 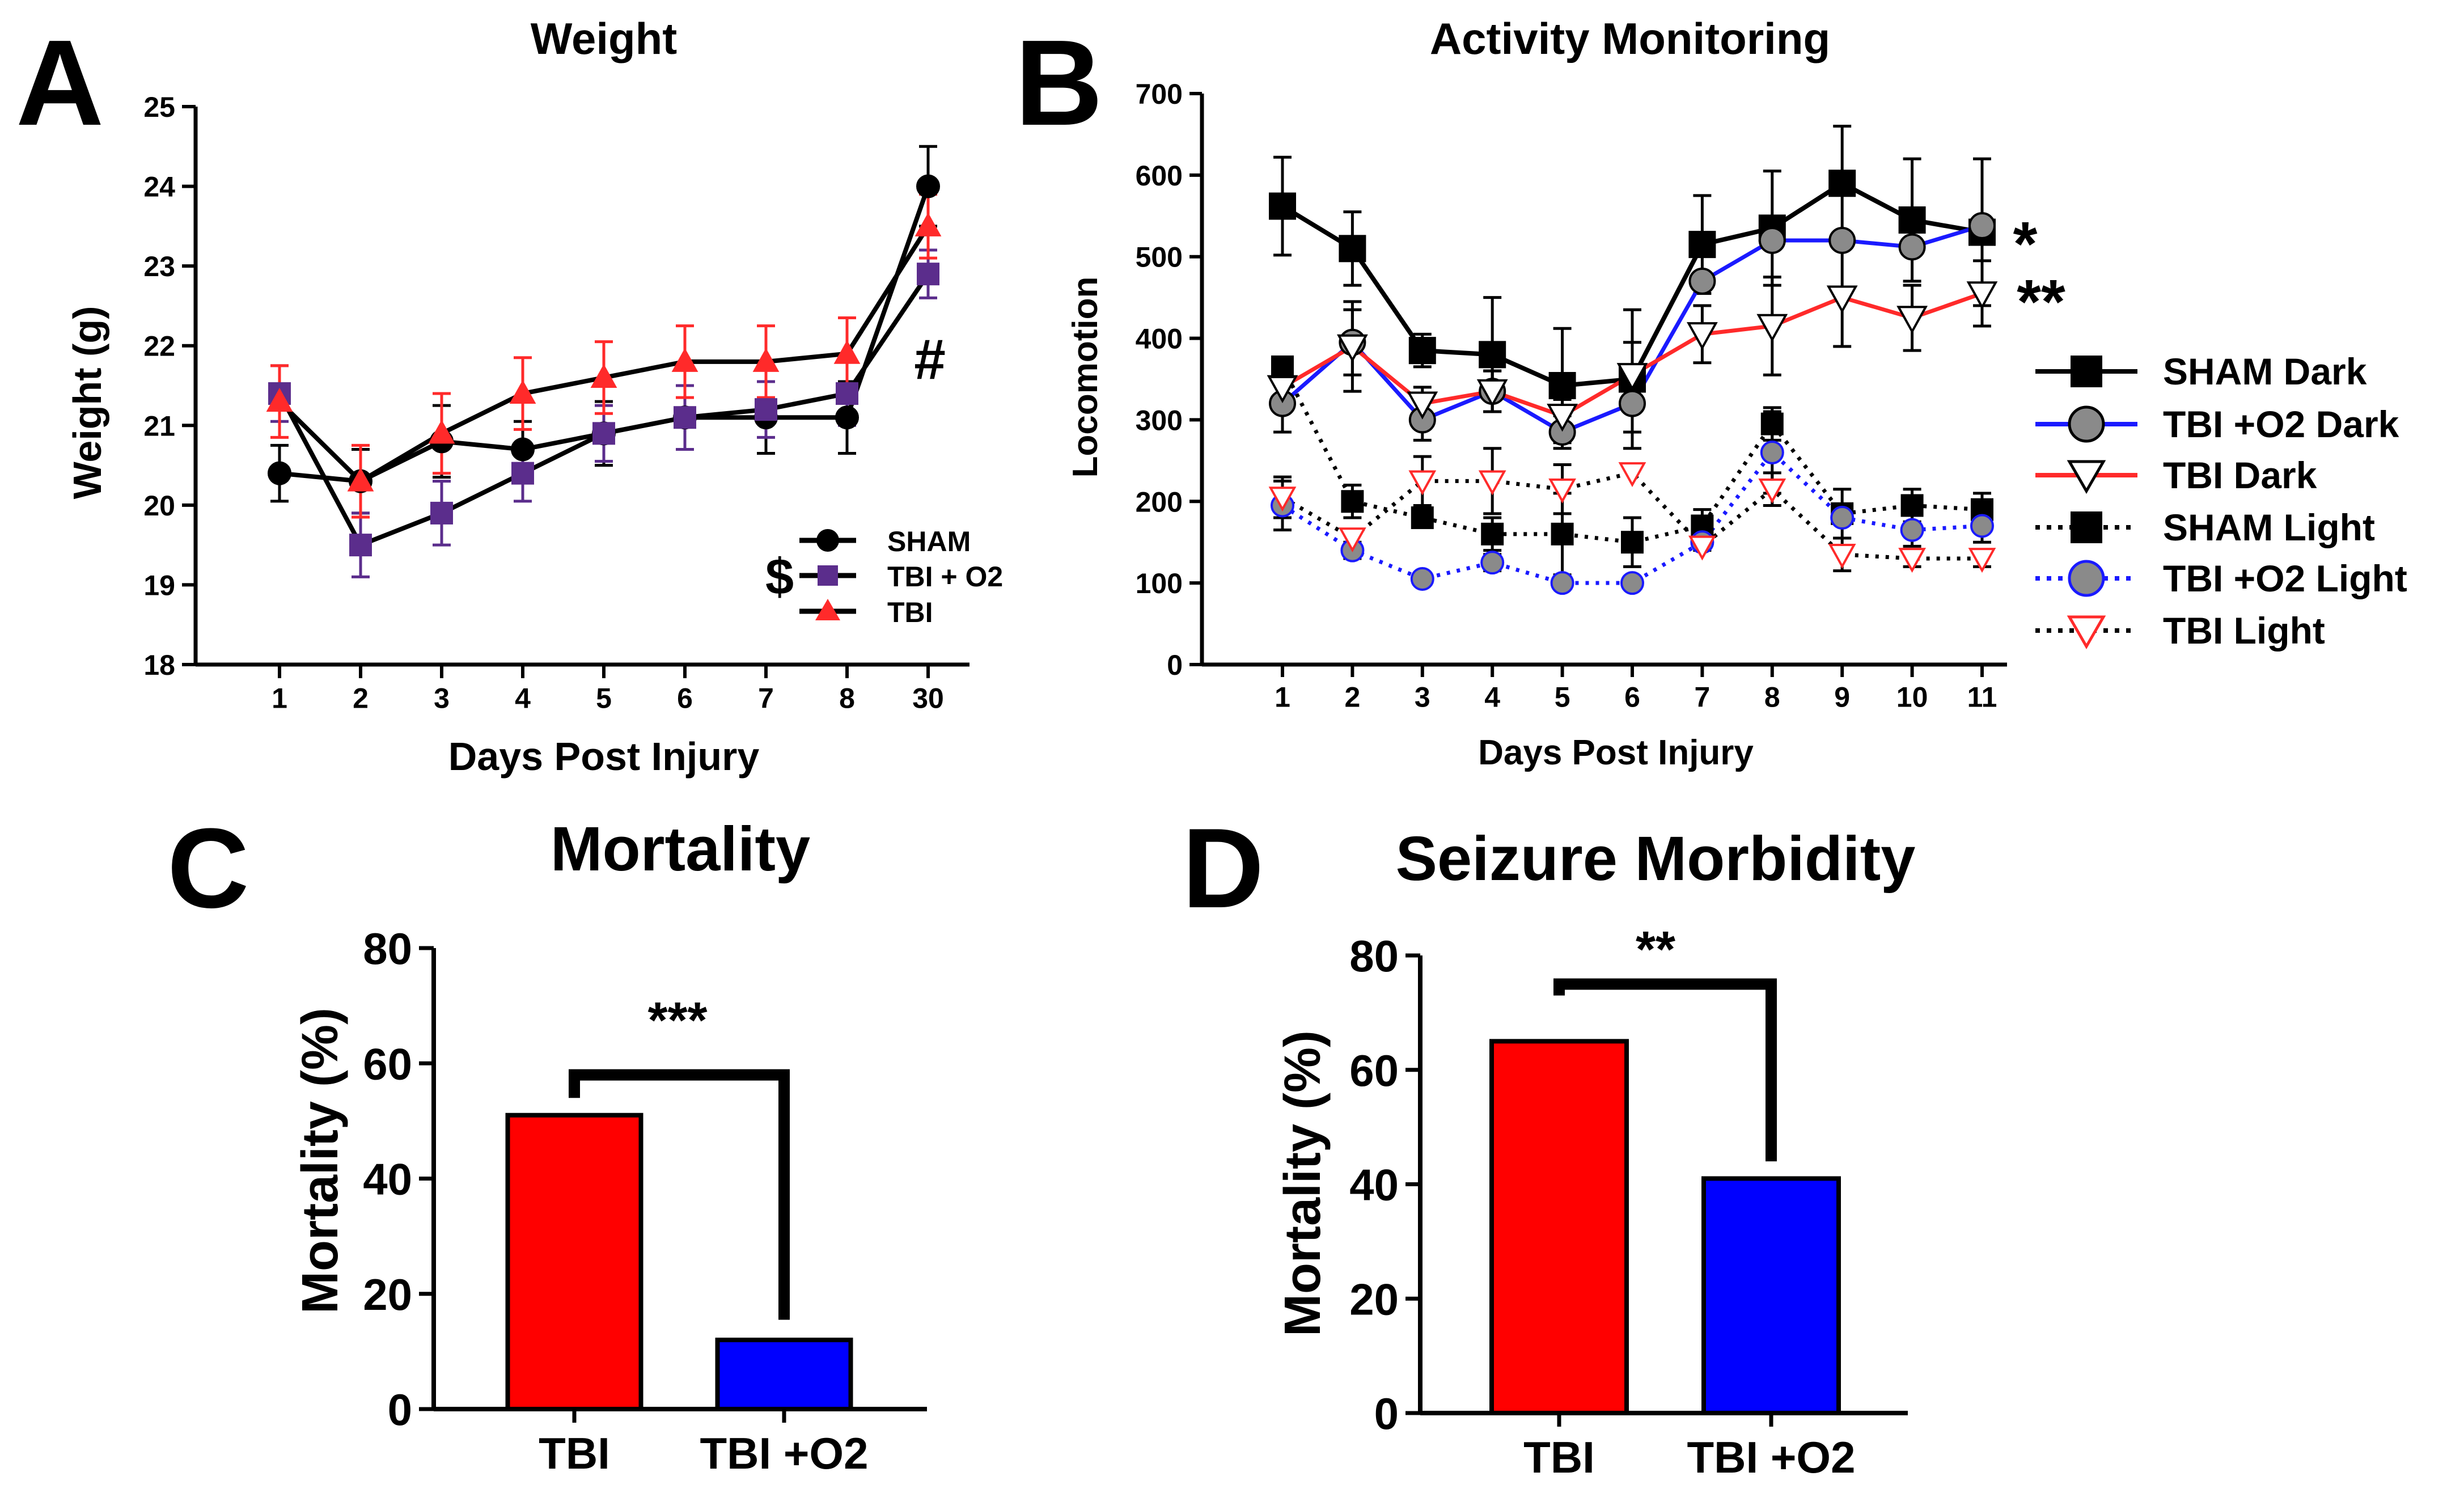 What do you see at coordinates (1562, 697) in the screenshot?
I see `b-x-tick-label: 5` at bounding box center [1562, 697].